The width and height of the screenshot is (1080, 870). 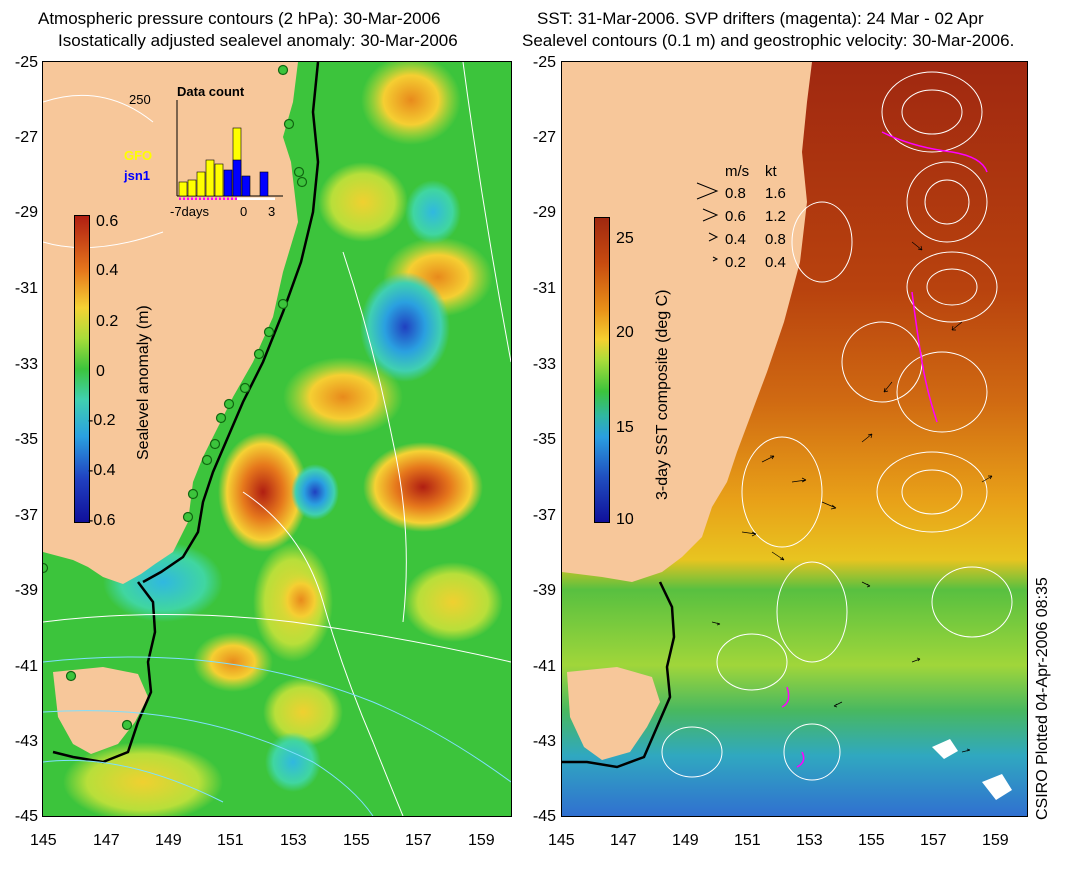 I want to click on speed-row-kt: 1.6, so click(x=775, y=193).